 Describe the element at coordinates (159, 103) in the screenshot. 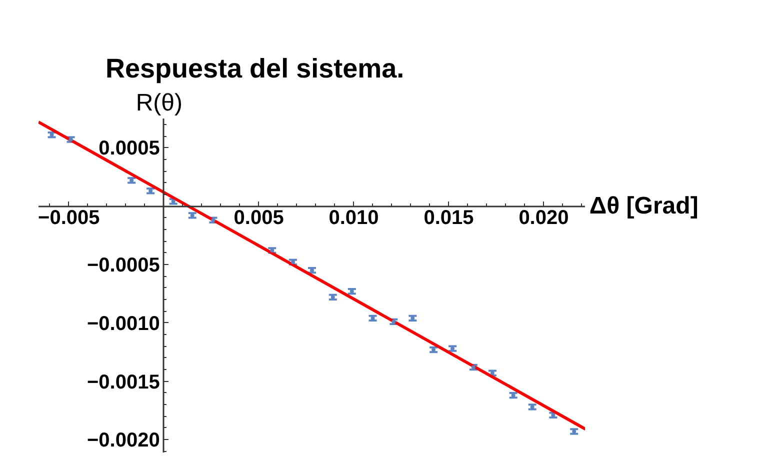

I see `y-axis-title: R(θ)` at that location.